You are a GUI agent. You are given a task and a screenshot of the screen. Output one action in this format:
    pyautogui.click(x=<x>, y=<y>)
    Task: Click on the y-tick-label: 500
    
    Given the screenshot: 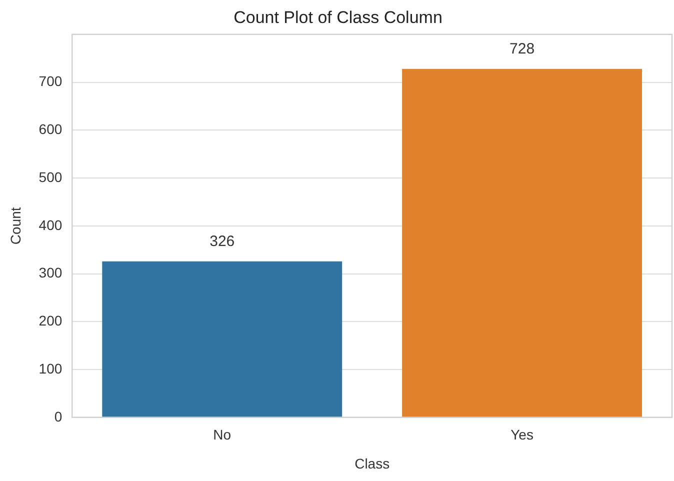 What is the action you would take?
    pyautogui.click(x=50, y=176)
    